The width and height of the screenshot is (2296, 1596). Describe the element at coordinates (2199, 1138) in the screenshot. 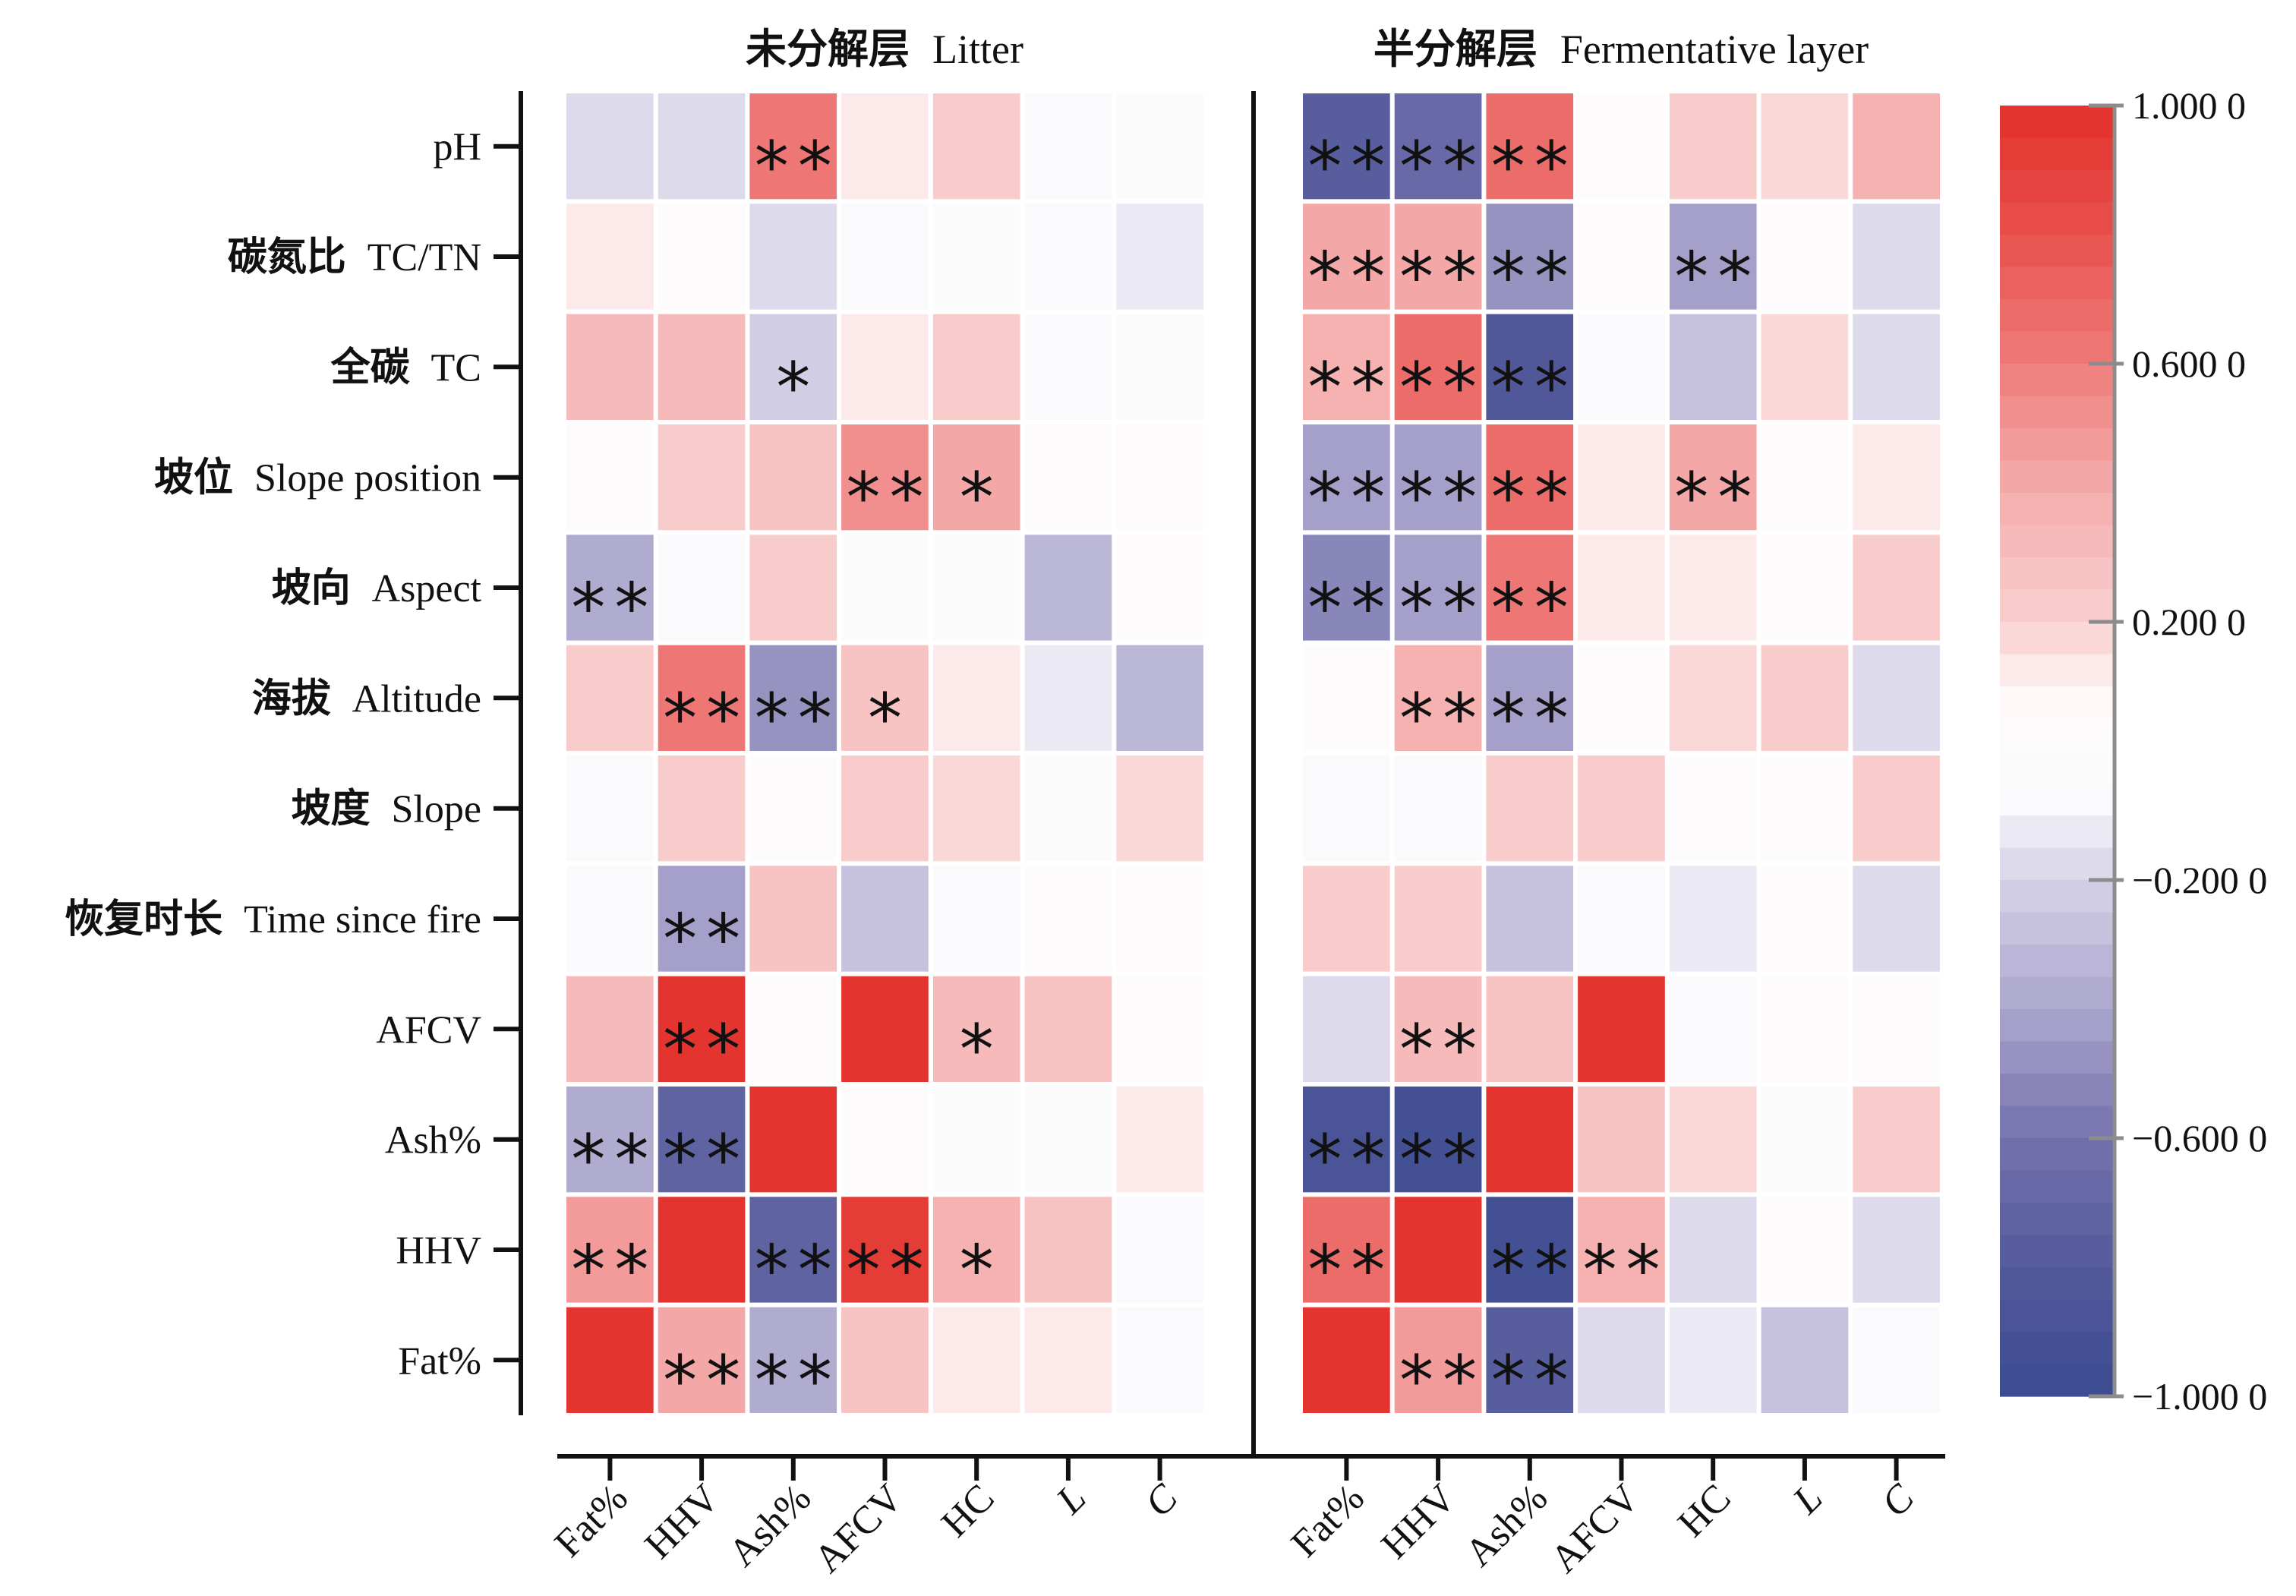

I see `colorbar-tick-label: −0.600 0` at that location.